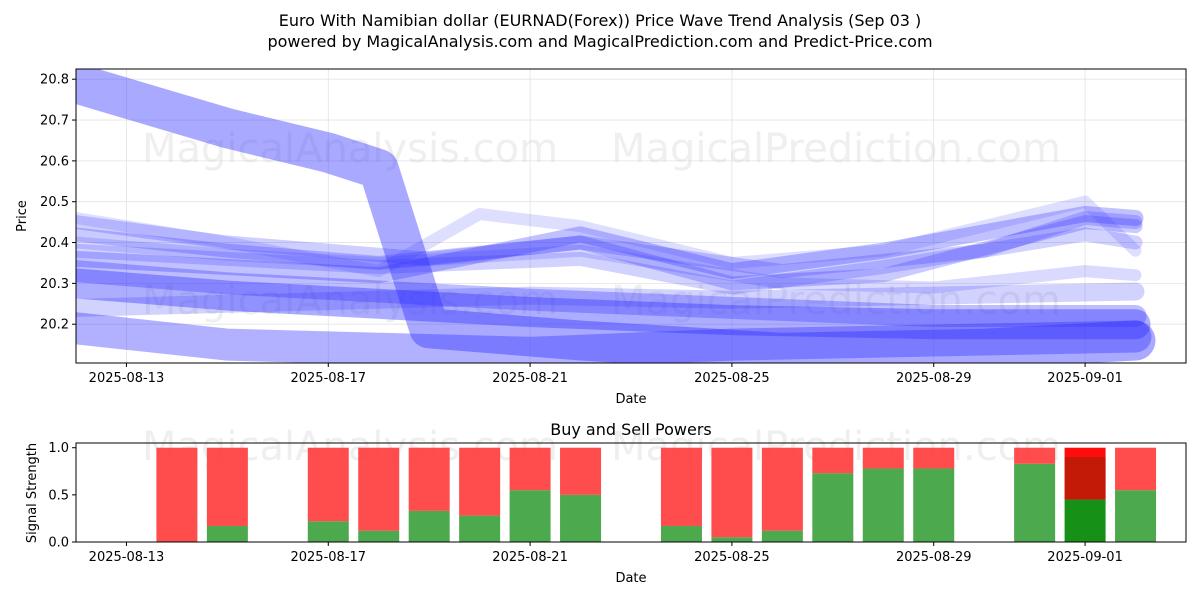 This screenshot has width=1200, height=600. What do you see at coordinates (836, 149) in the screenshot?
I see `watermark-prediction-top: MagicalPrediction.com` at bounding box center [836, 149].